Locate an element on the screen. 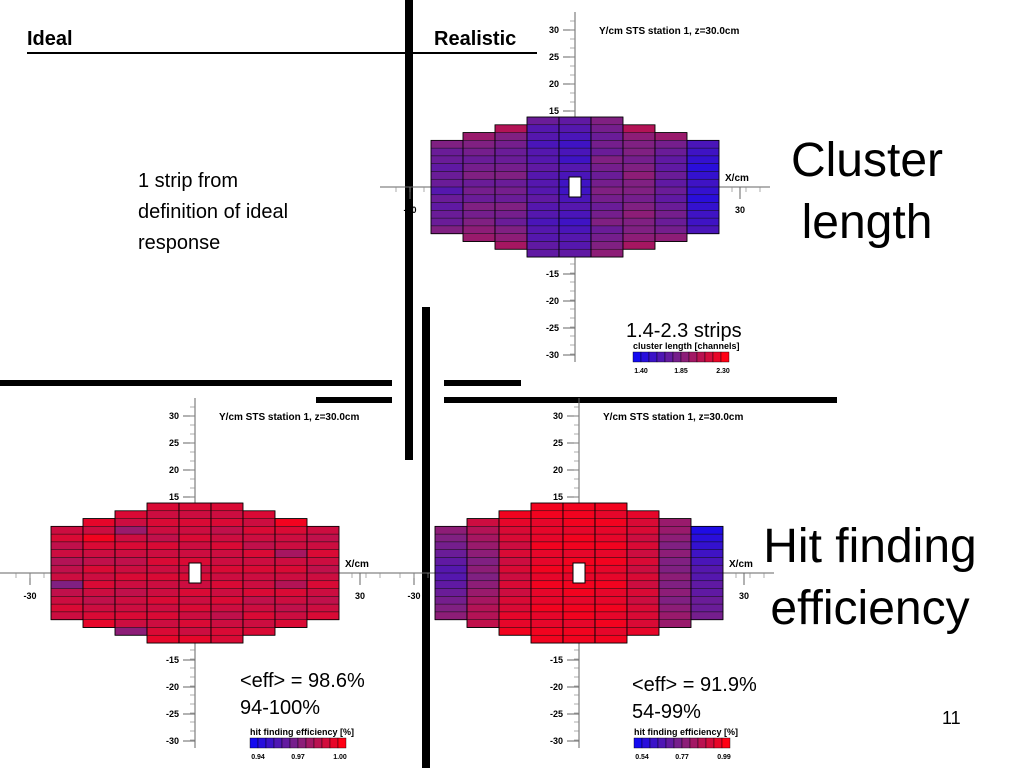 This screenshot has height=778, width=1024. x-axis-label: X/cm is located at coordinates (741, 564).